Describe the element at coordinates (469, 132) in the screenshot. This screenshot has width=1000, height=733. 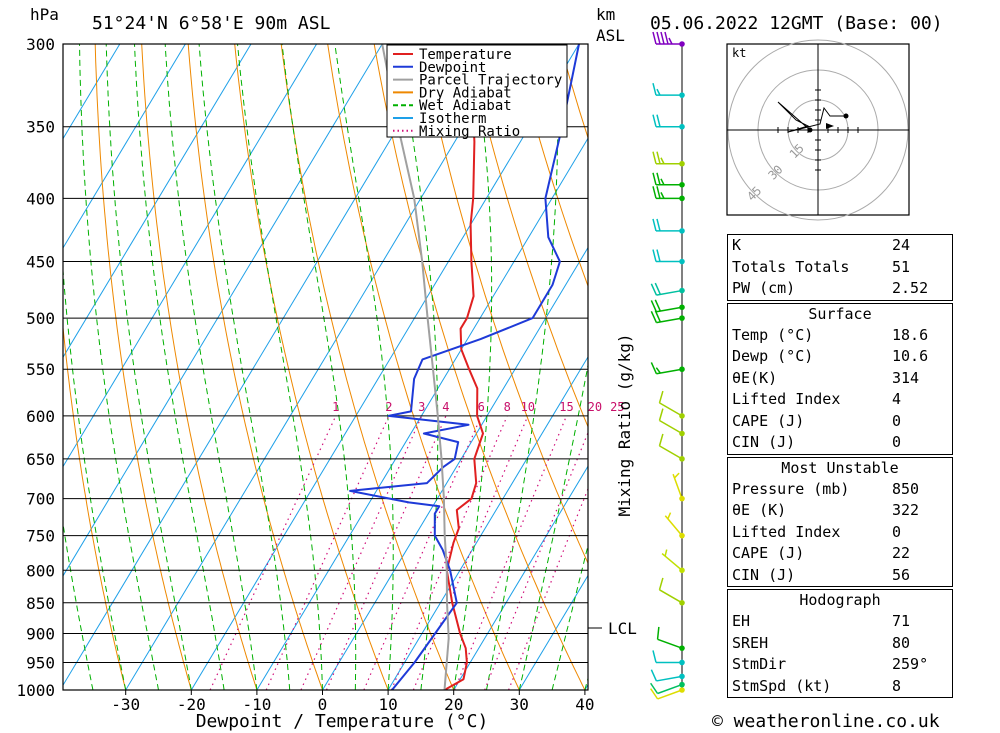
I see `legend-label: Mixing Ratio` at that location.